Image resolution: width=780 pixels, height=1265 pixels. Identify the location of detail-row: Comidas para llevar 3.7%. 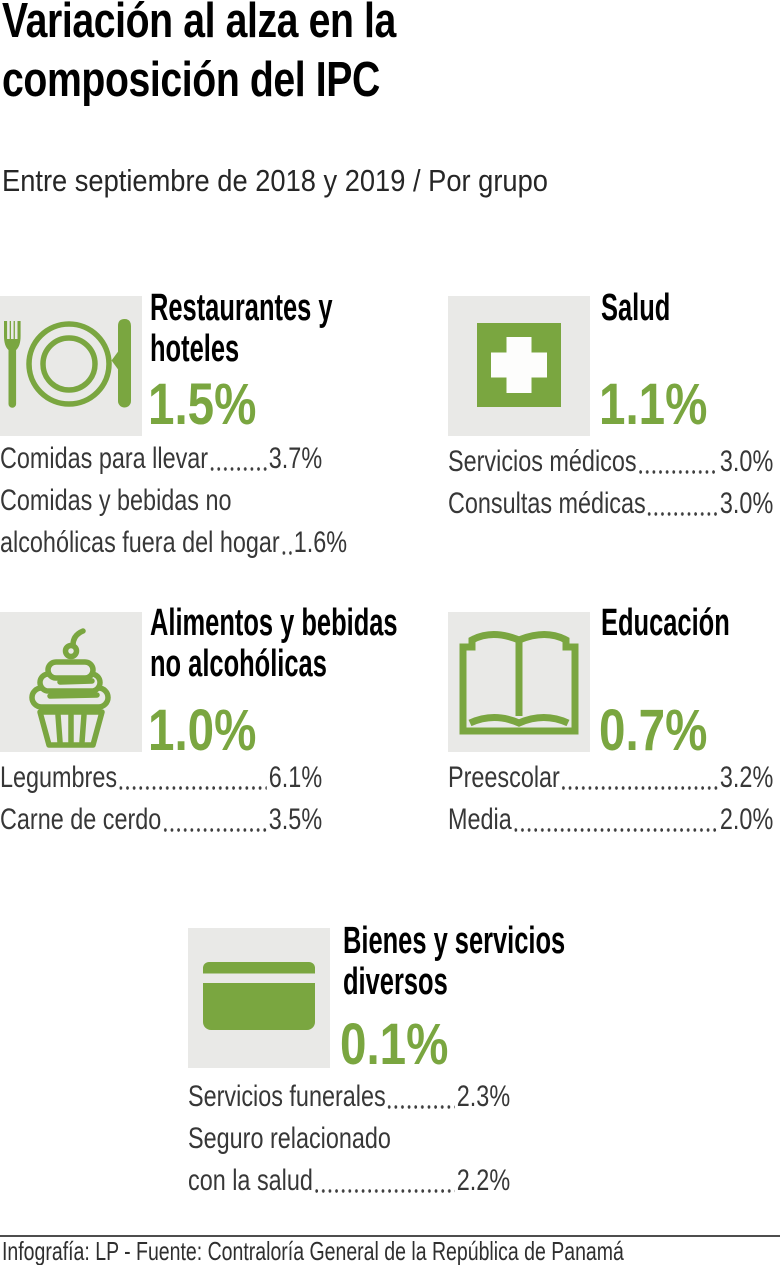
(161, 459).